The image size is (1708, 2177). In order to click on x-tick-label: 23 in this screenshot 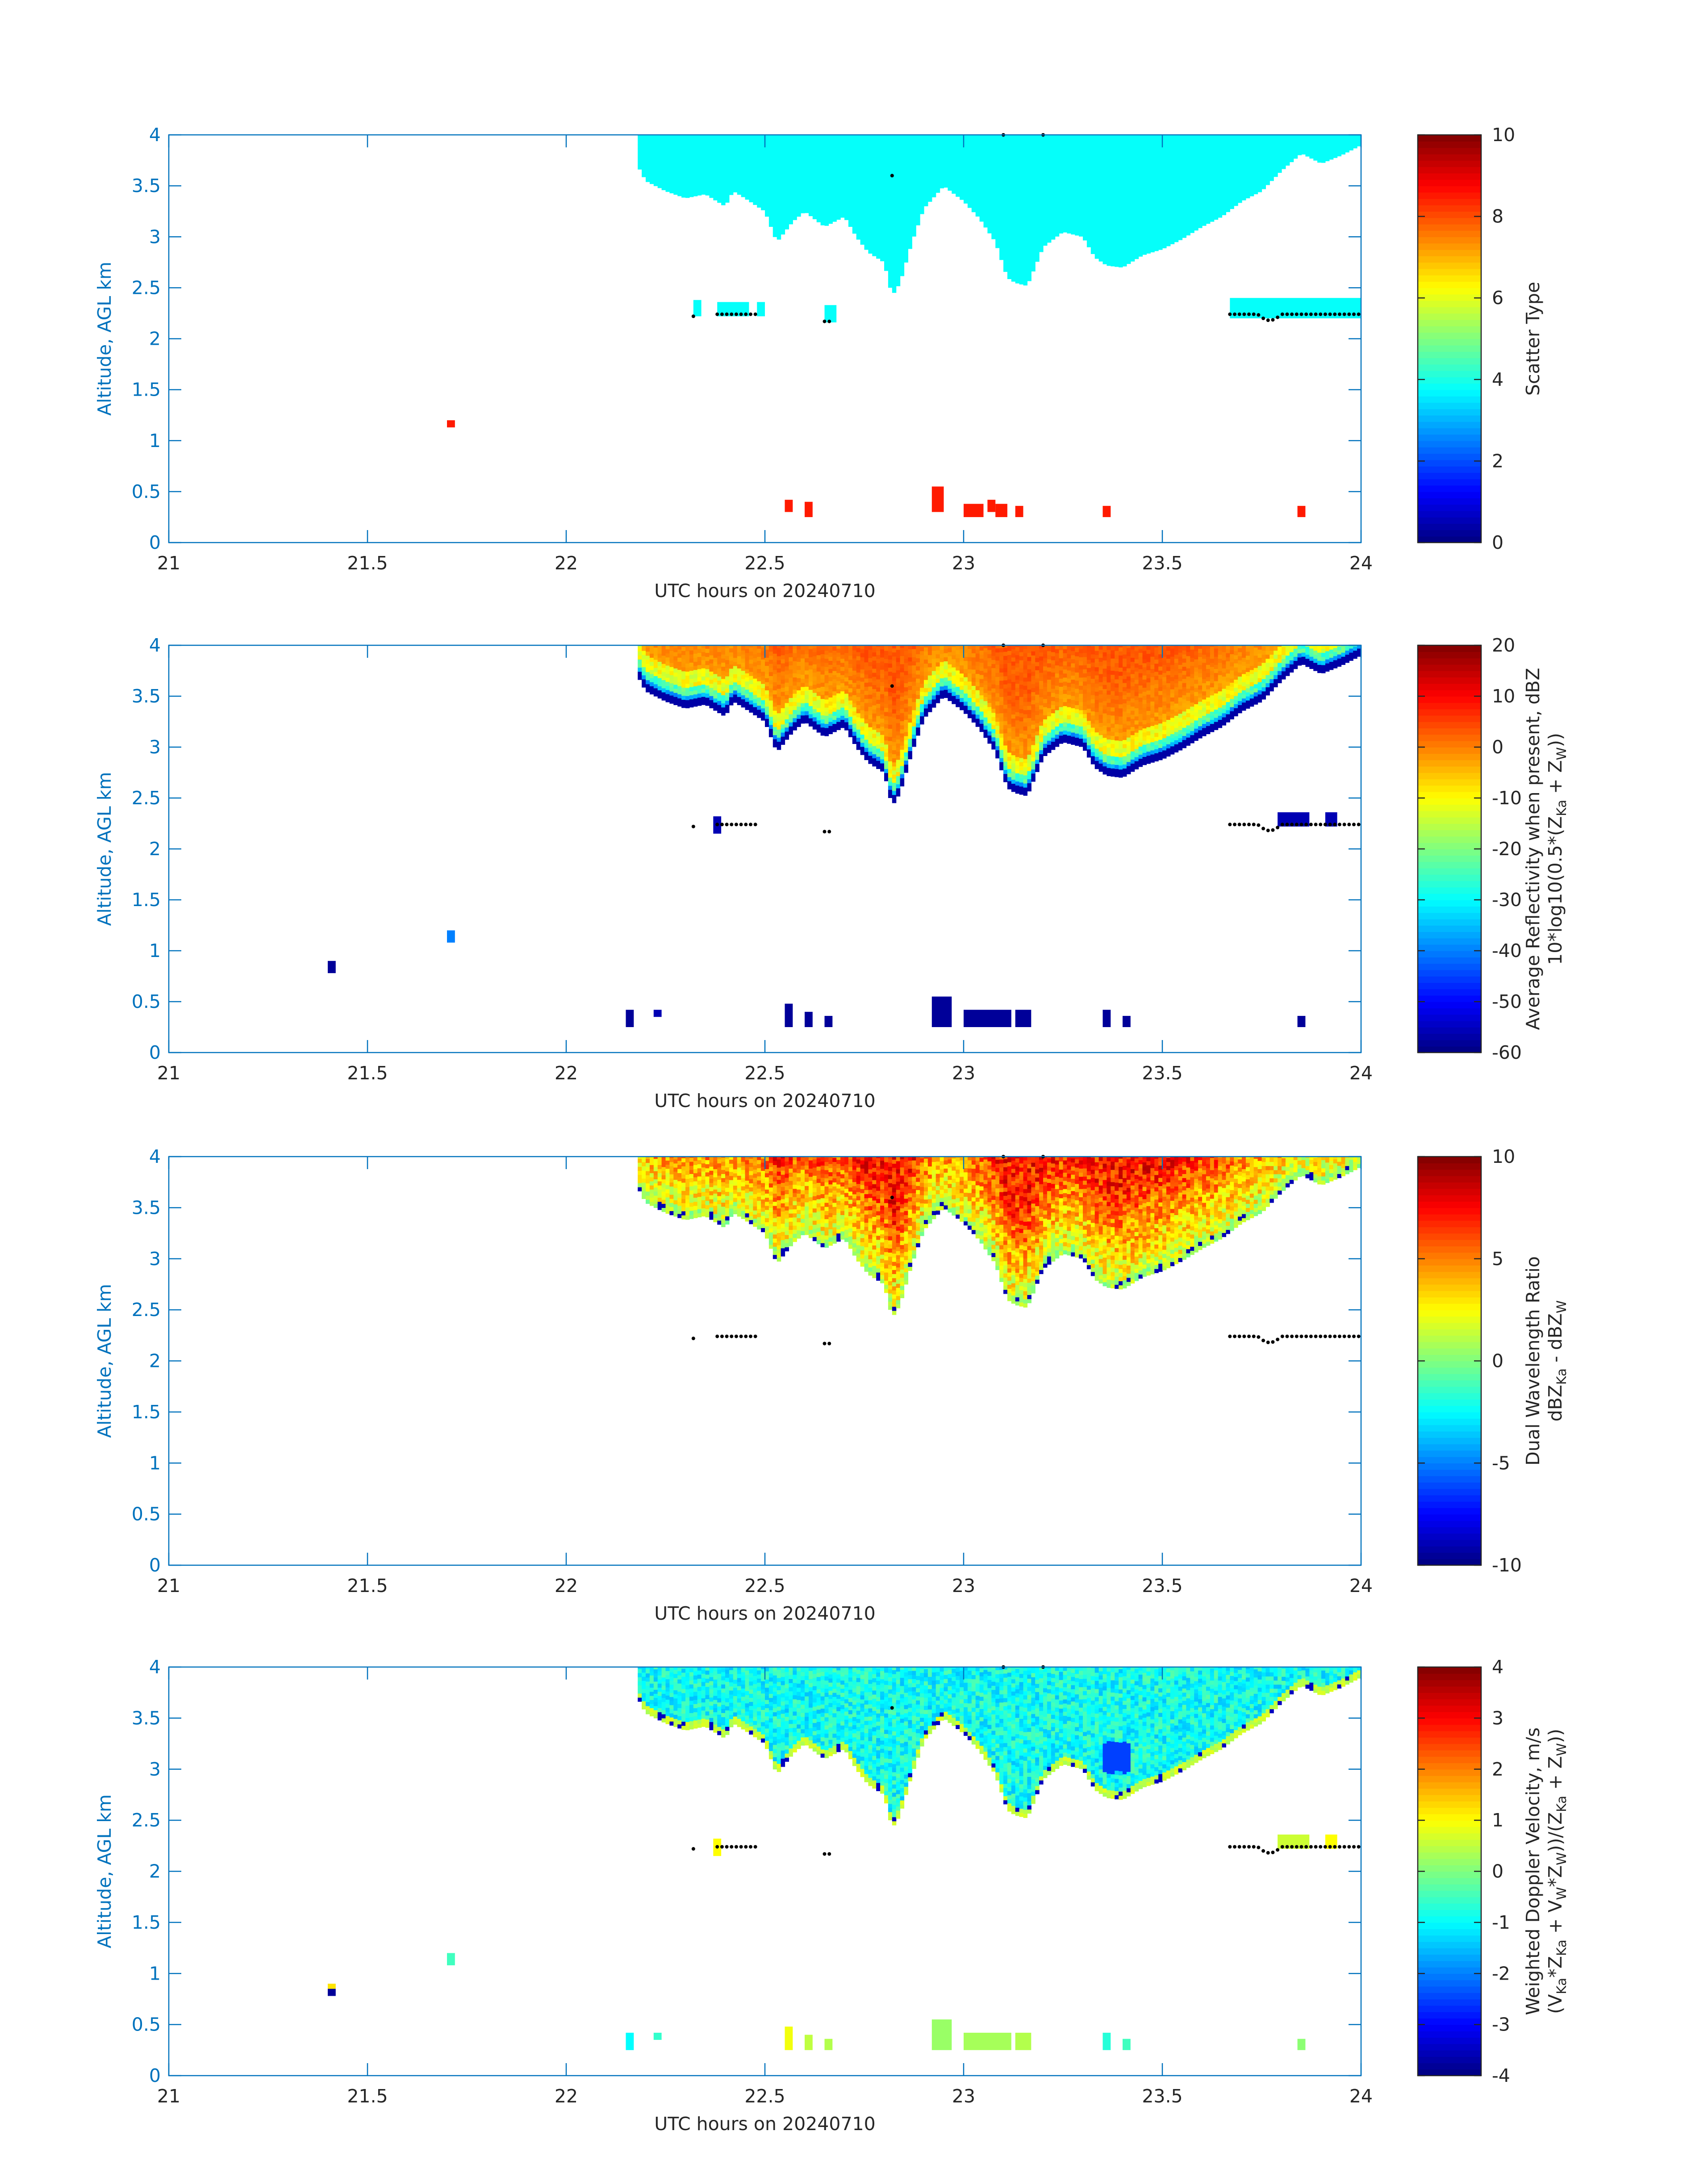, I will do `click(963, 563)`.